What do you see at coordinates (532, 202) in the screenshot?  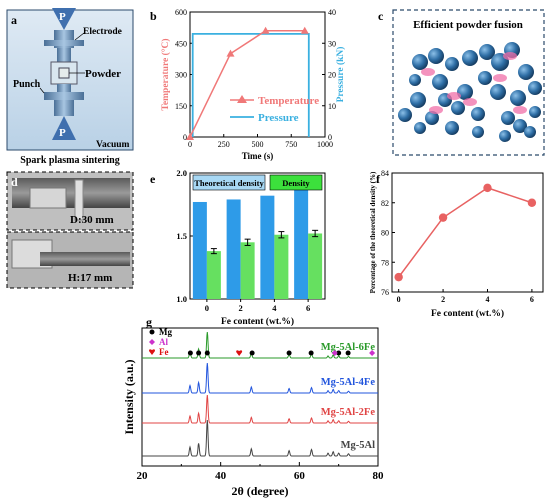 I see `data-point` at bounding box center [532, 202].